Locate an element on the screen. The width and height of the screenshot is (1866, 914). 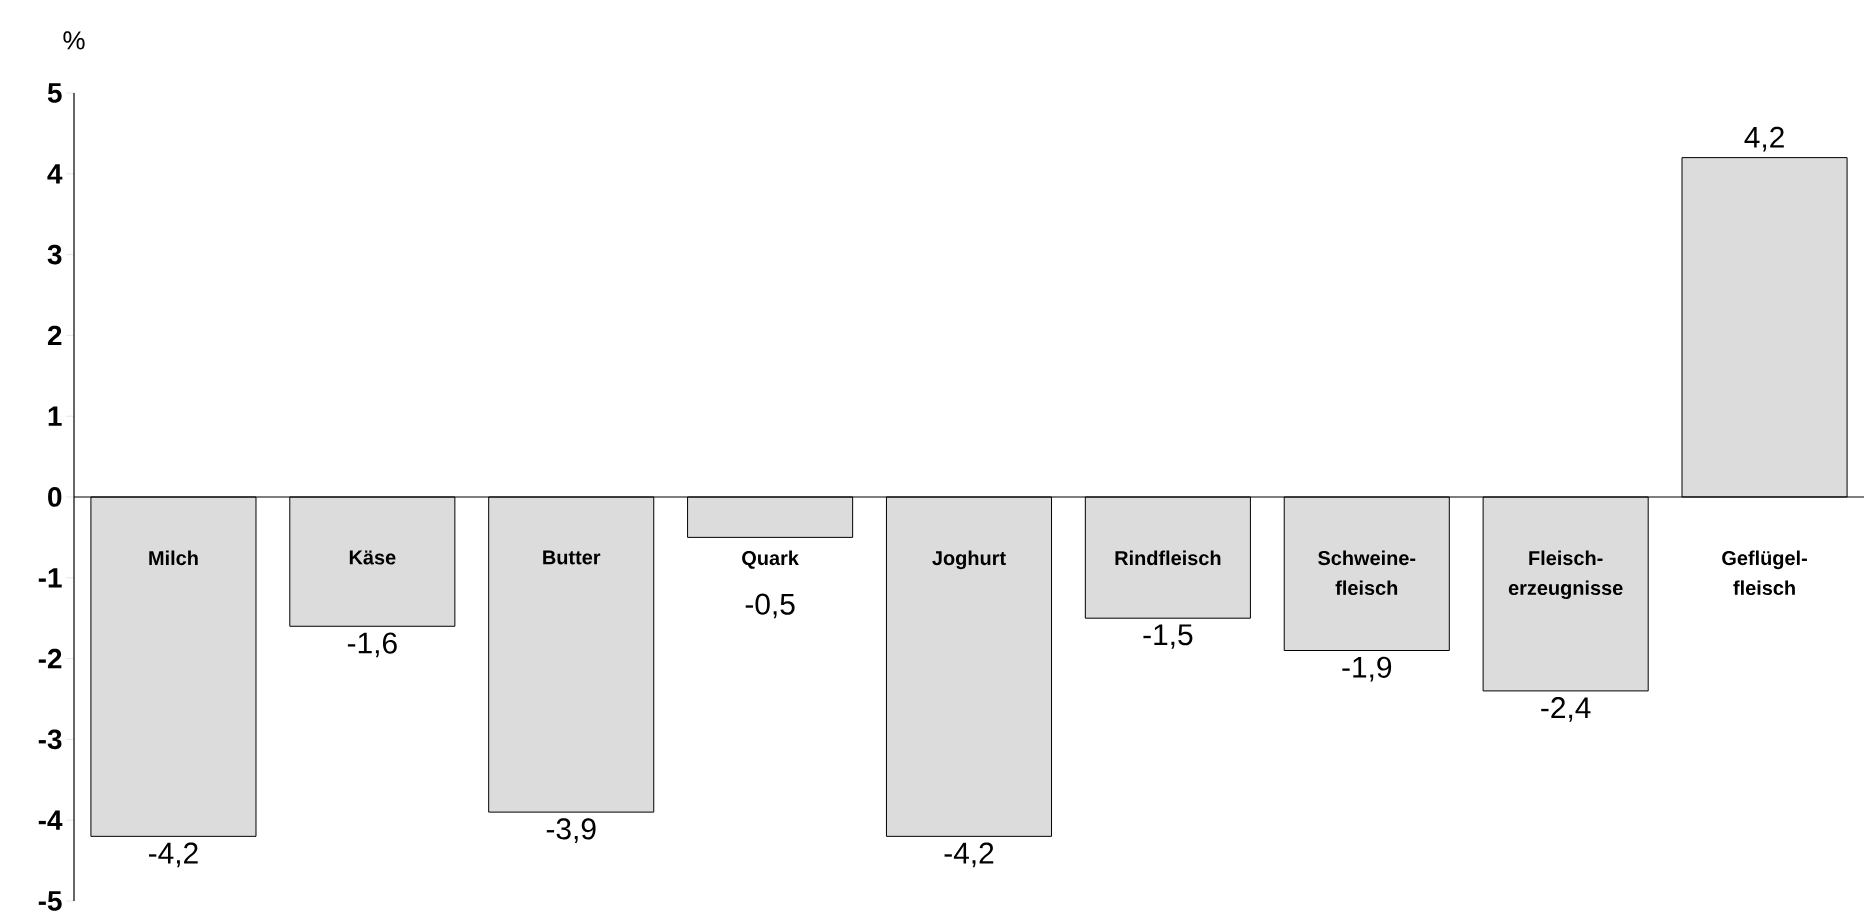
y-tick-label: -1 is located at coordinates (50, 578).